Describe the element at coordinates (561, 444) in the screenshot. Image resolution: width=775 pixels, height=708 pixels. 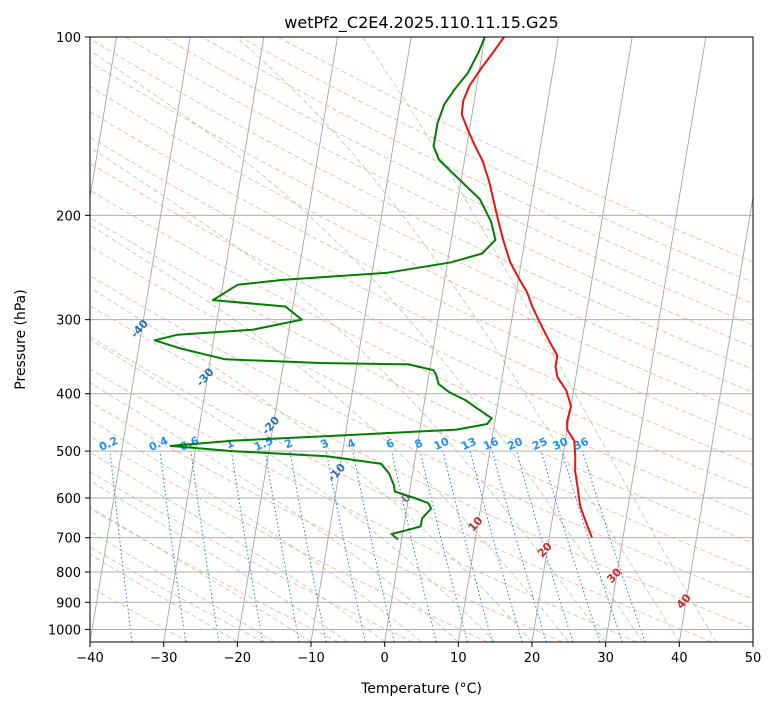
I see `mixing-ratio-label: 30` at that location.